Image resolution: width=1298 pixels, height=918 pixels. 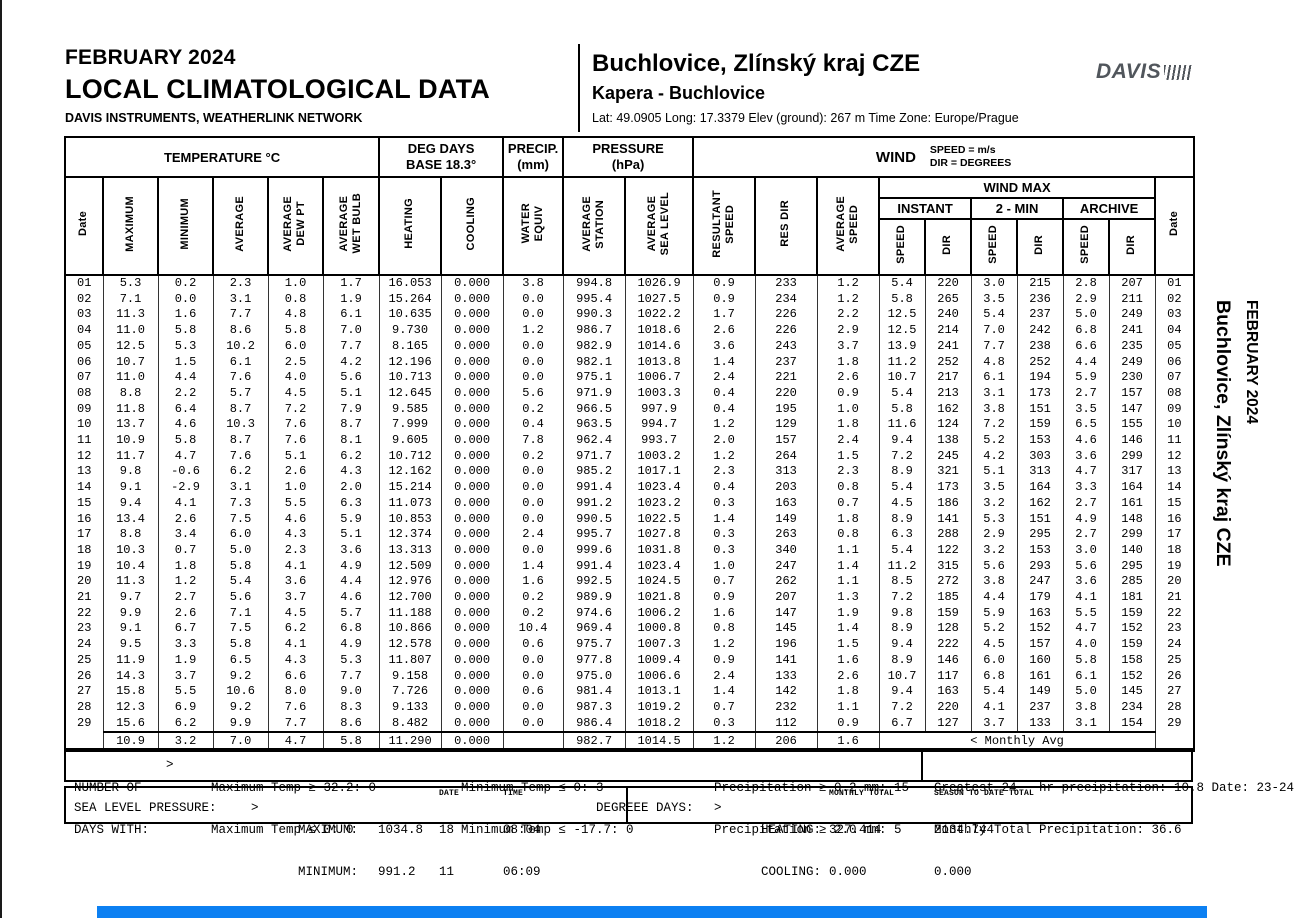 I want to click on cell: 13.313, so click(x=410, y=550).